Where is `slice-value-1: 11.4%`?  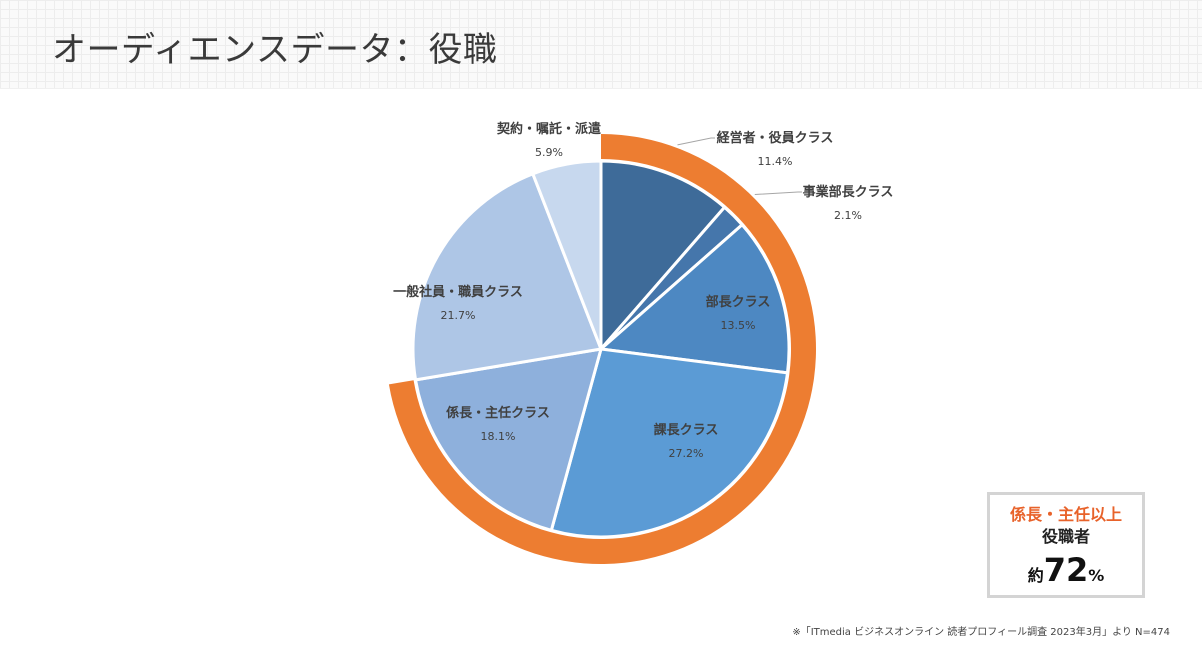
slice-value-1: 11.4% is located at coordinates (775, 161).